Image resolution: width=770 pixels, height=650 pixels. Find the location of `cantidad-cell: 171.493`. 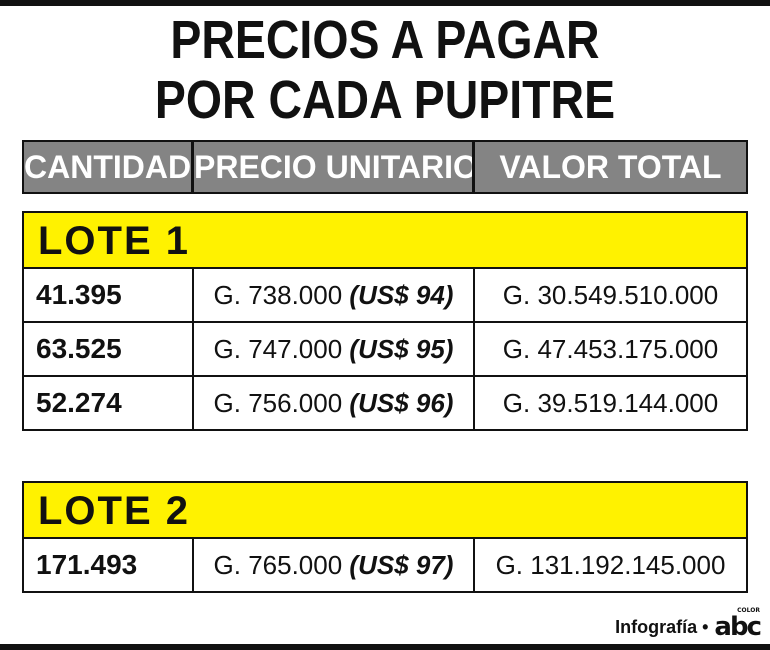

cantidad-cell: 171.493 is located at coordinates (109, 565).